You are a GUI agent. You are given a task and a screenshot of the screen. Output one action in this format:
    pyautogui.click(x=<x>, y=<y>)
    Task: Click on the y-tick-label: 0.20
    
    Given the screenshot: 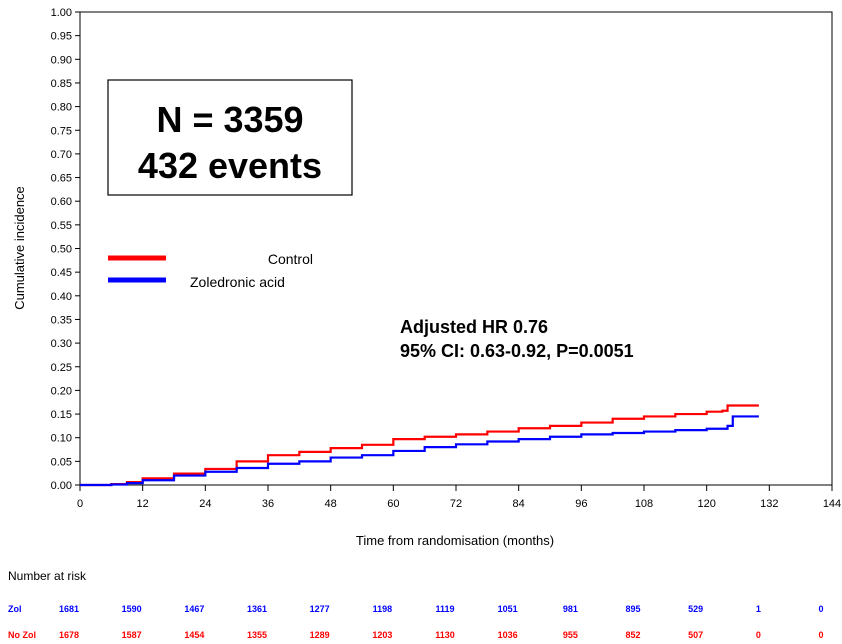 What is the action you would take?
    pyautogui.click(x=61, y=391)
    